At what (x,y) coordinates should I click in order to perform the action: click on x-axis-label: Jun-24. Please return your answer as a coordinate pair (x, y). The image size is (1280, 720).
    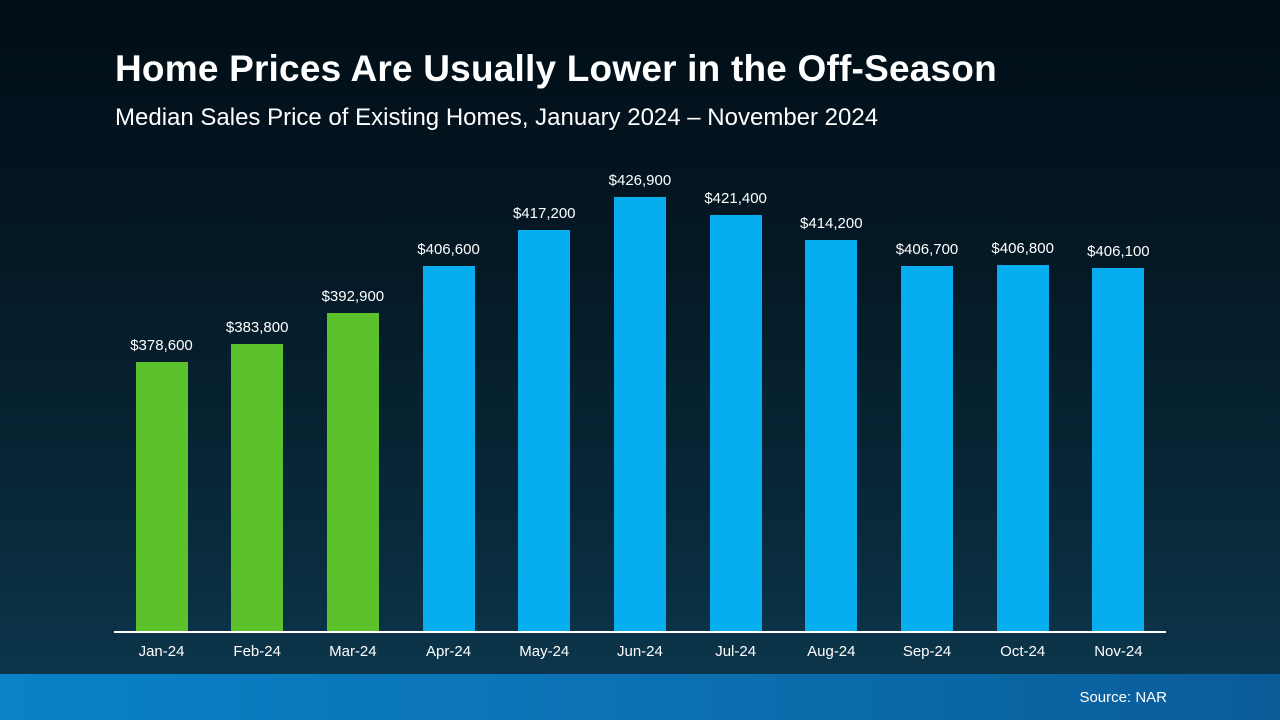
    Looking at the image, I should click on (640, 651).